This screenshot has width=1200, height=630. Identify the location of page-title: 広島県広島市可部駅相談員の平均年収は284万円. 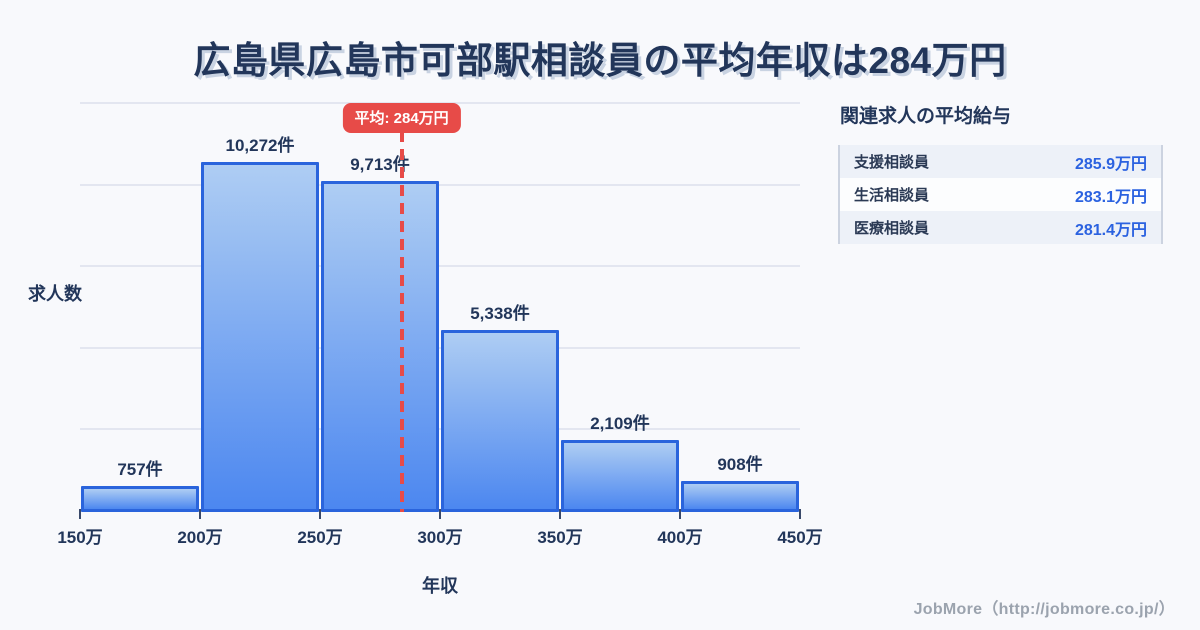
(600, 60).